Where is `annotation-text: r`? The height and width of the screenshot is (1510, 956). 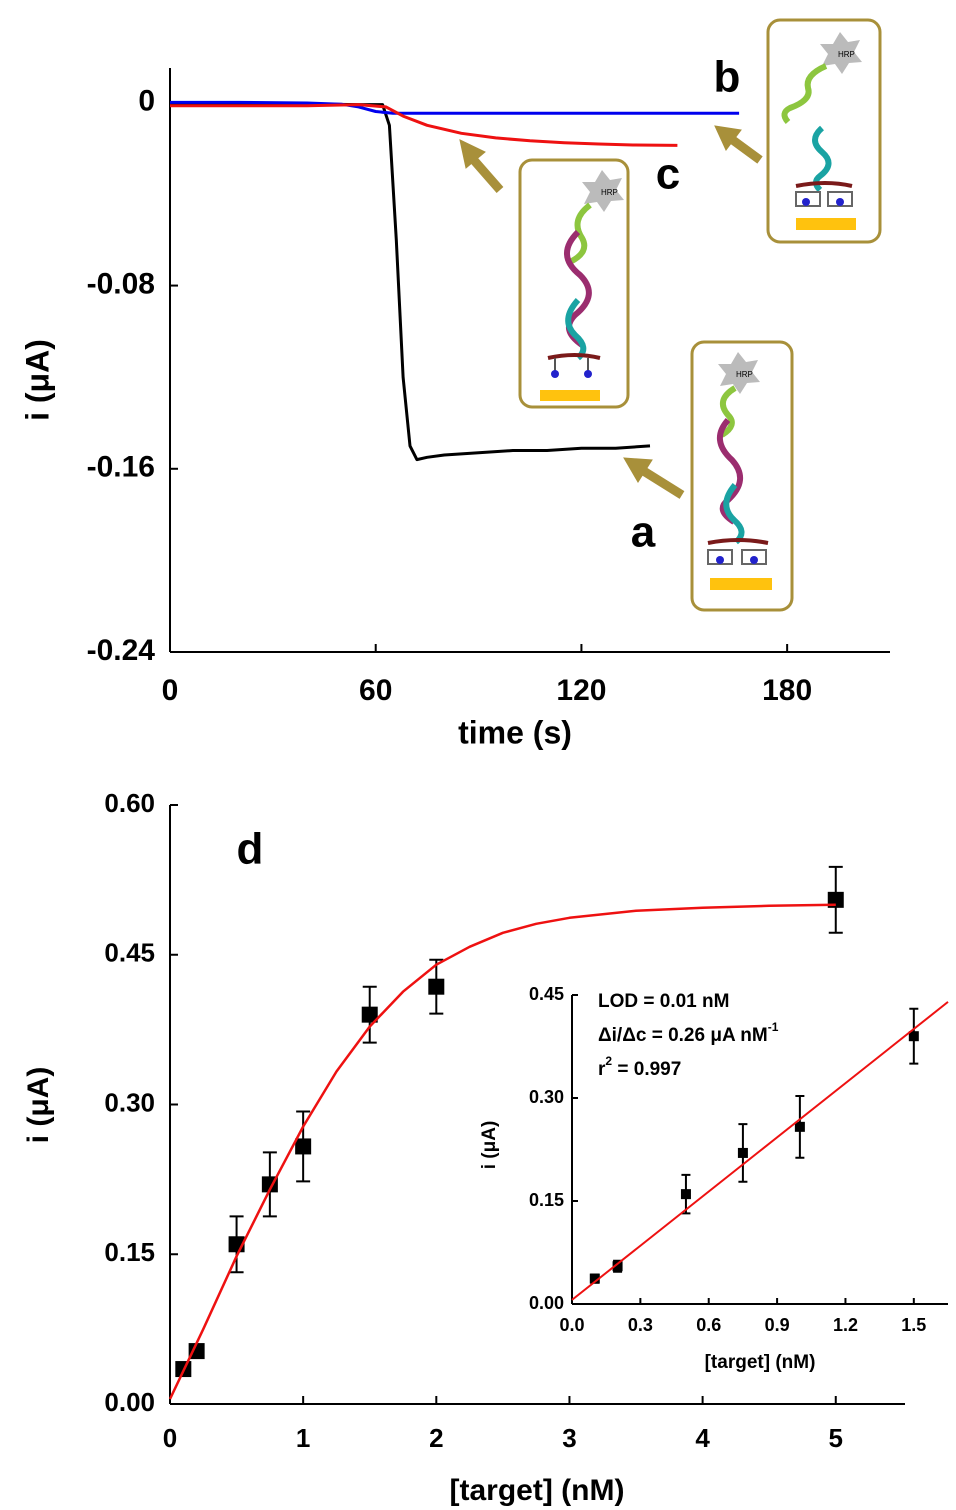 annotation-text: r is located at coordinates (602, 1069).